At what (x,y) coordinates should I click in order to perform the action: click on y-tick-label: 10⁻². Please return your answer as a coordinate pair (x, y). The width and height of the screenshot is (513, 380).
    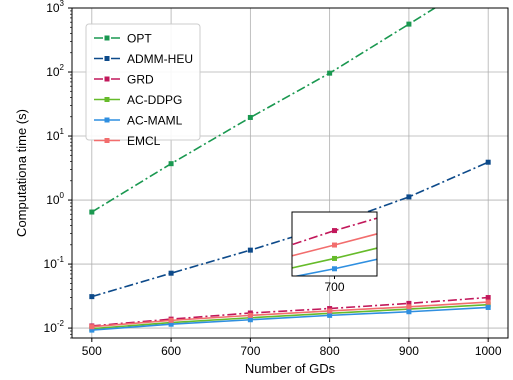
    Looking at the image, I should click on (54, 327).